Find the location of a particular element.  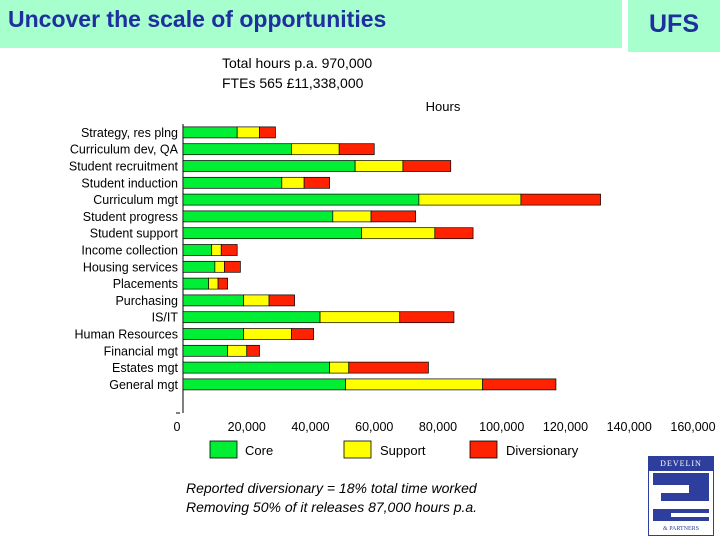

category-label: Income collection is located at coordinates (129, 251).